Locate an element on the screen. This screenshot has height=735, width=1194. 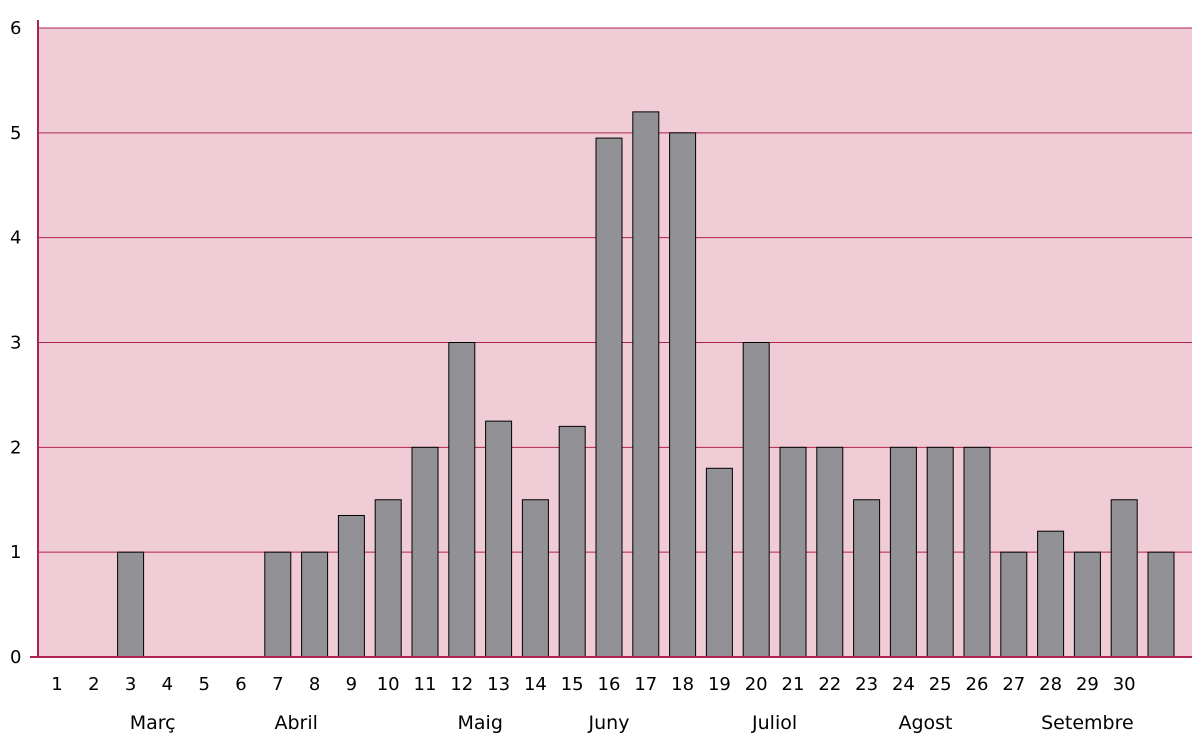
y-tick-label: 5 is located at coordinates (15, 133).